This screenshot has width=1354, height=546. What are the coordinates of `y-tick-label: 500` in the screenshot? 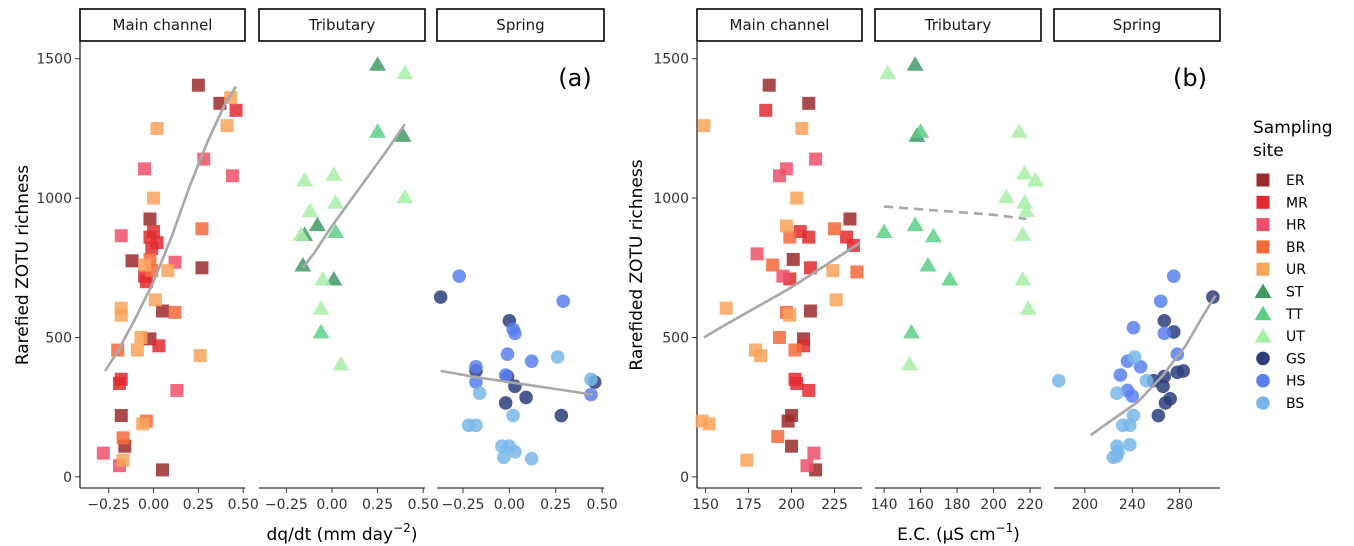 It's located at (58, 338).